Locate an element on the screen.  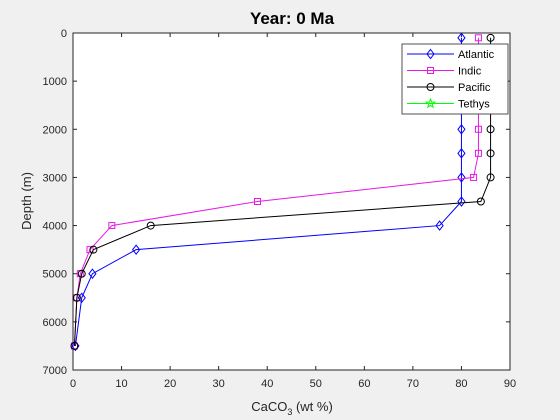
y-axis-label: Depth (m) is located at coordinates (26, 201).